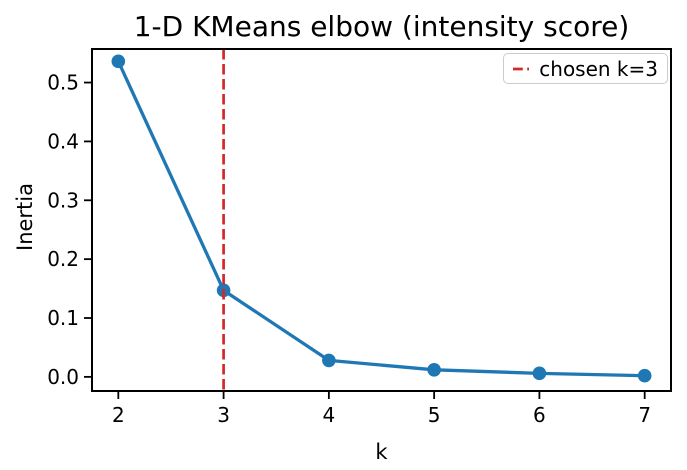 The height and width of the screenshot is (470, 687). Describe the element at coordinates (539, 373) in the screenshot. I see `data-point-k6` at that location.